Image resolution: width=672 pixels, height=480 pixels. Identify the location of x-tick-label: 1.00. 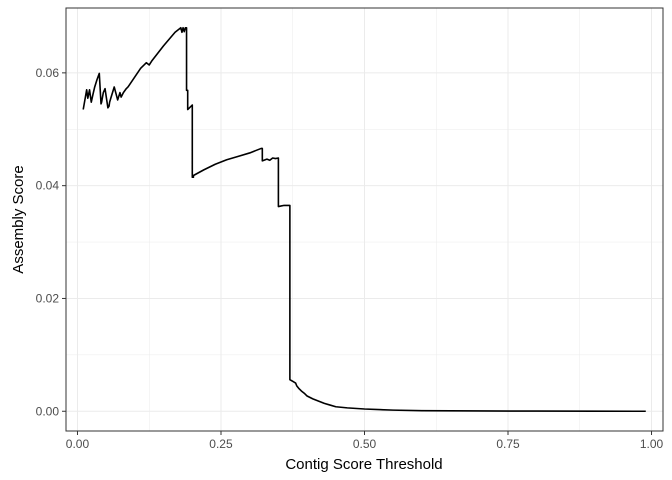
(652, 444).